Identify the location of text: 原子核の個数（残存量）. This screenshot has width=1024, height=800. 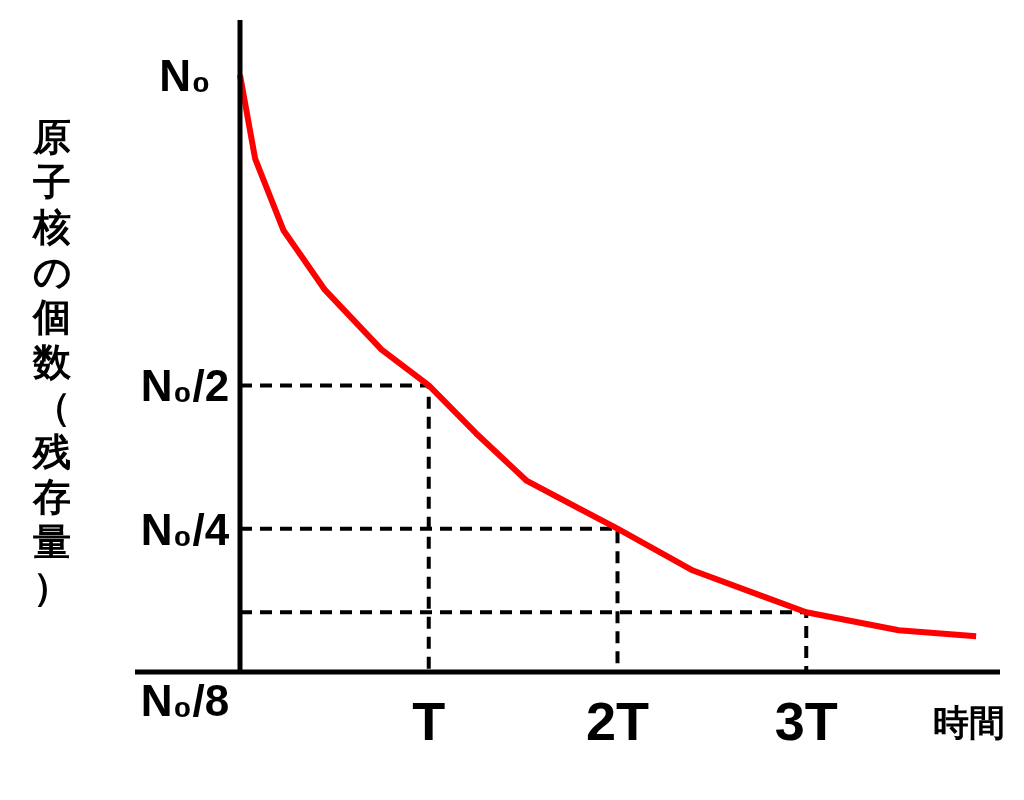
(52, 362).